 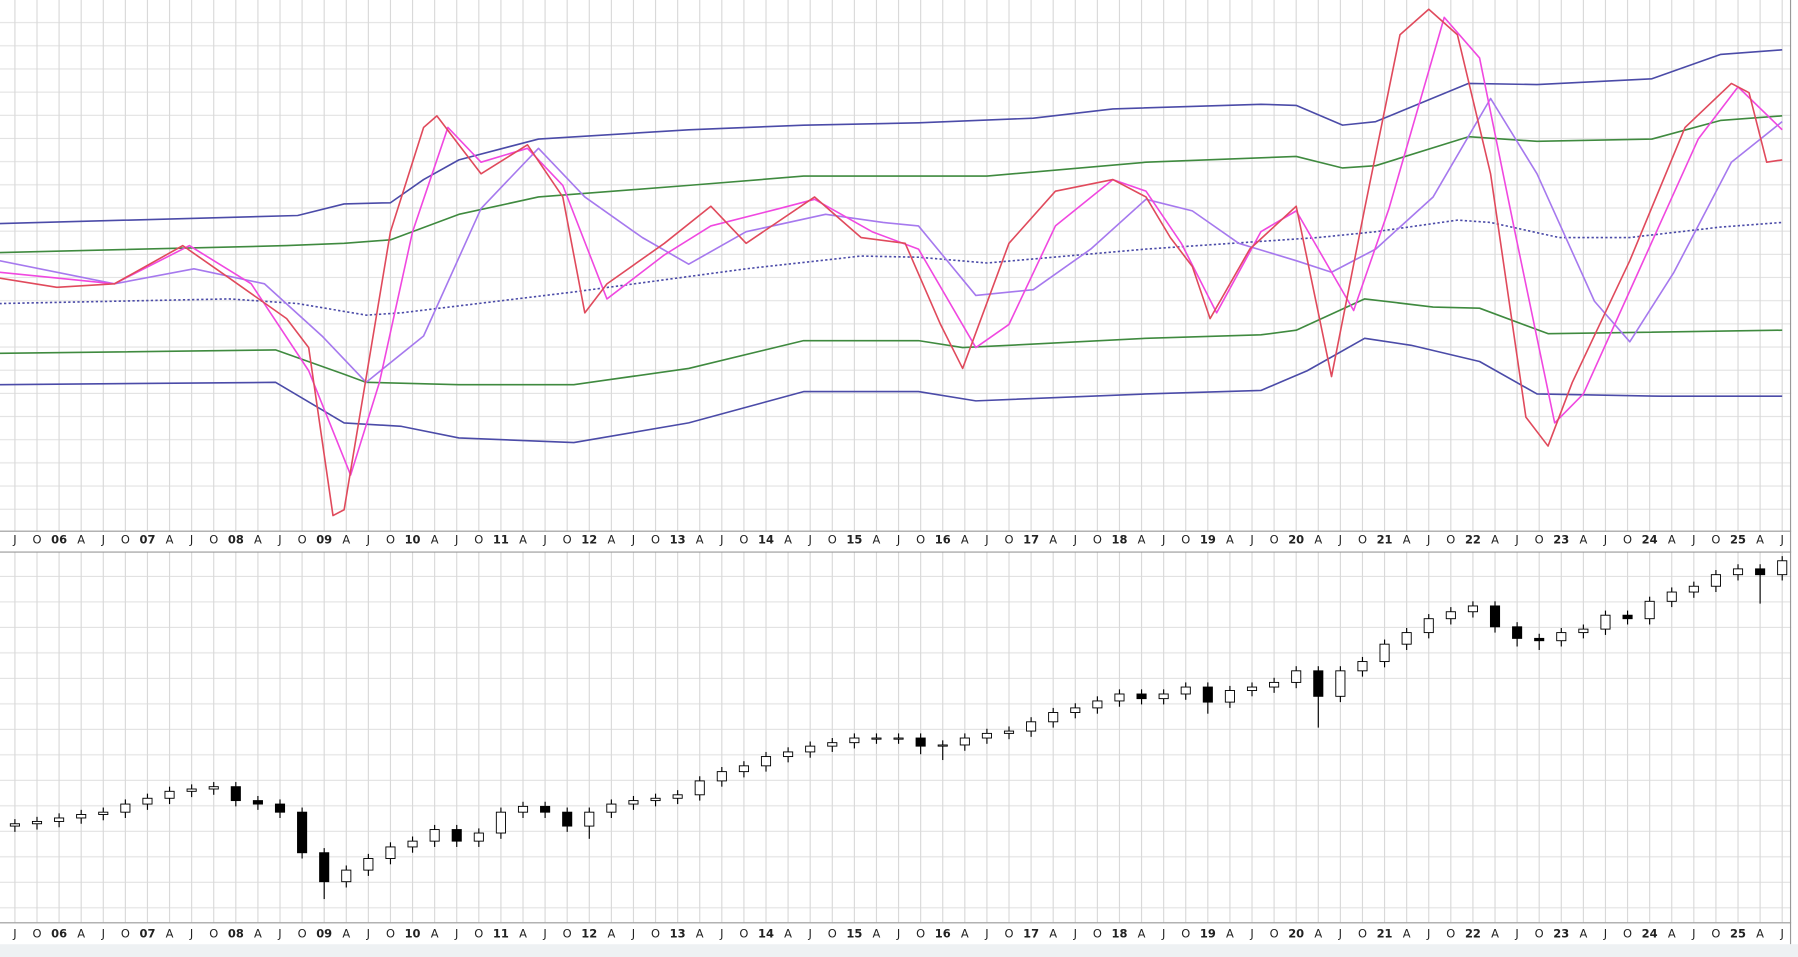 What do you see at coordinates (678, 933) in the screenshot?
I see `x-tick-label: 13` at bounding box center [678, 933].